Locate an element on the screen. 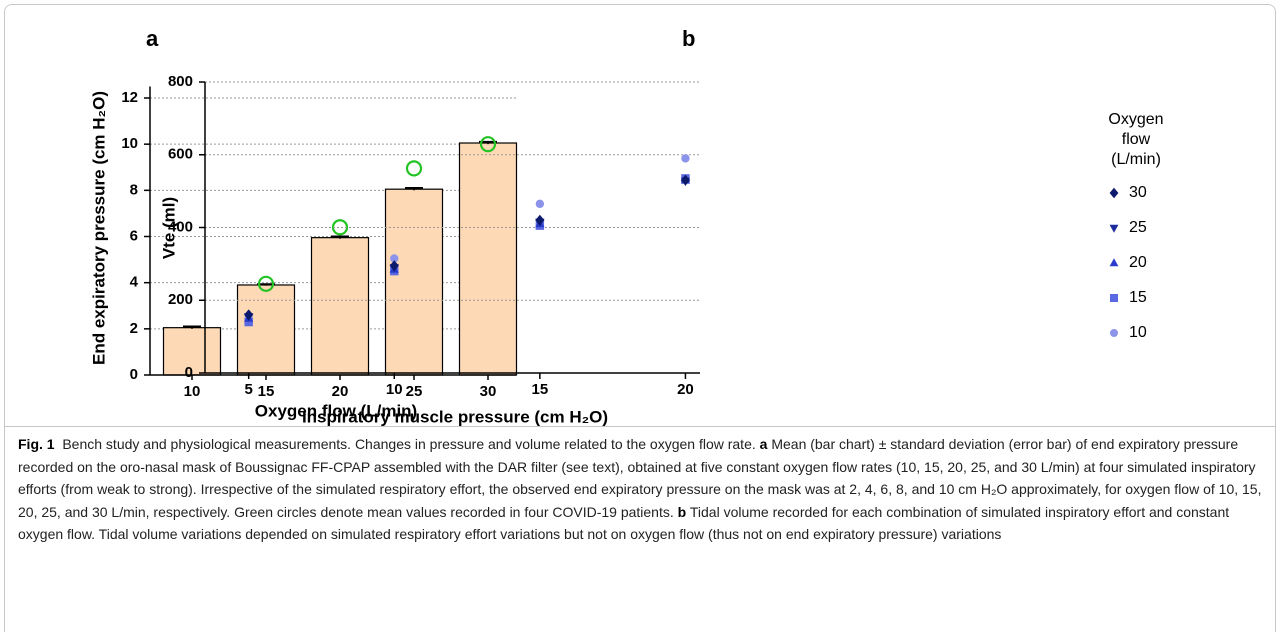  y-tick-label: 600 is located at coordinates (180, 154).